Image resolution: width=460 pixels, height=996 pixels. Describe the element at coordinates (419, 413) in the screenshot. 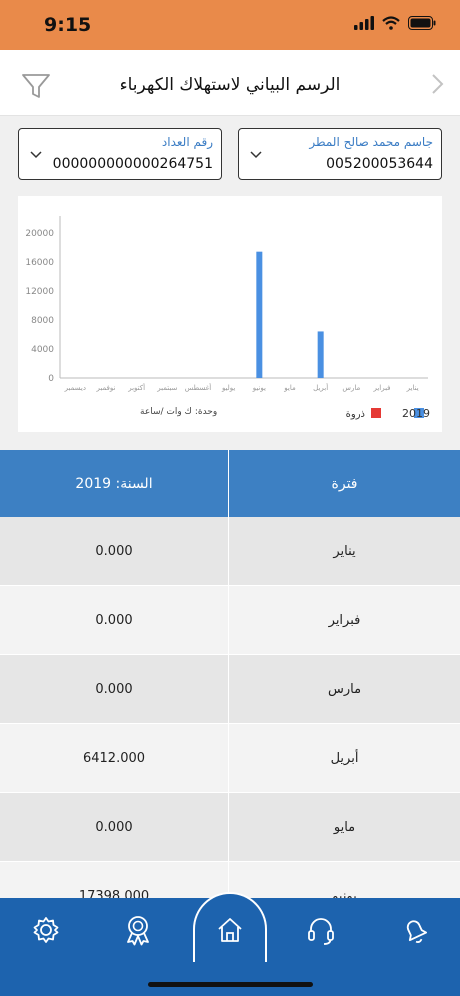

I see `legend-swatch-2019` at that location.